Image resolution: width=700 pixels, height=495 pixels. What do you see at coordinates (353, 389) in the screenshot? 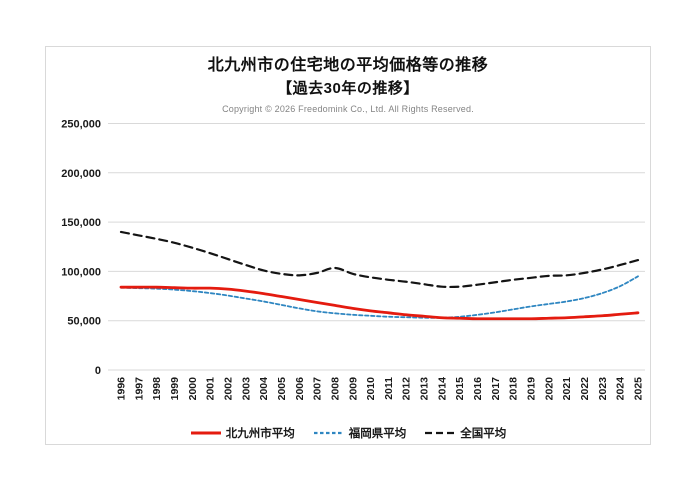
I see `x-axis-tick-label: 2009` at bounding box center [353, 389].